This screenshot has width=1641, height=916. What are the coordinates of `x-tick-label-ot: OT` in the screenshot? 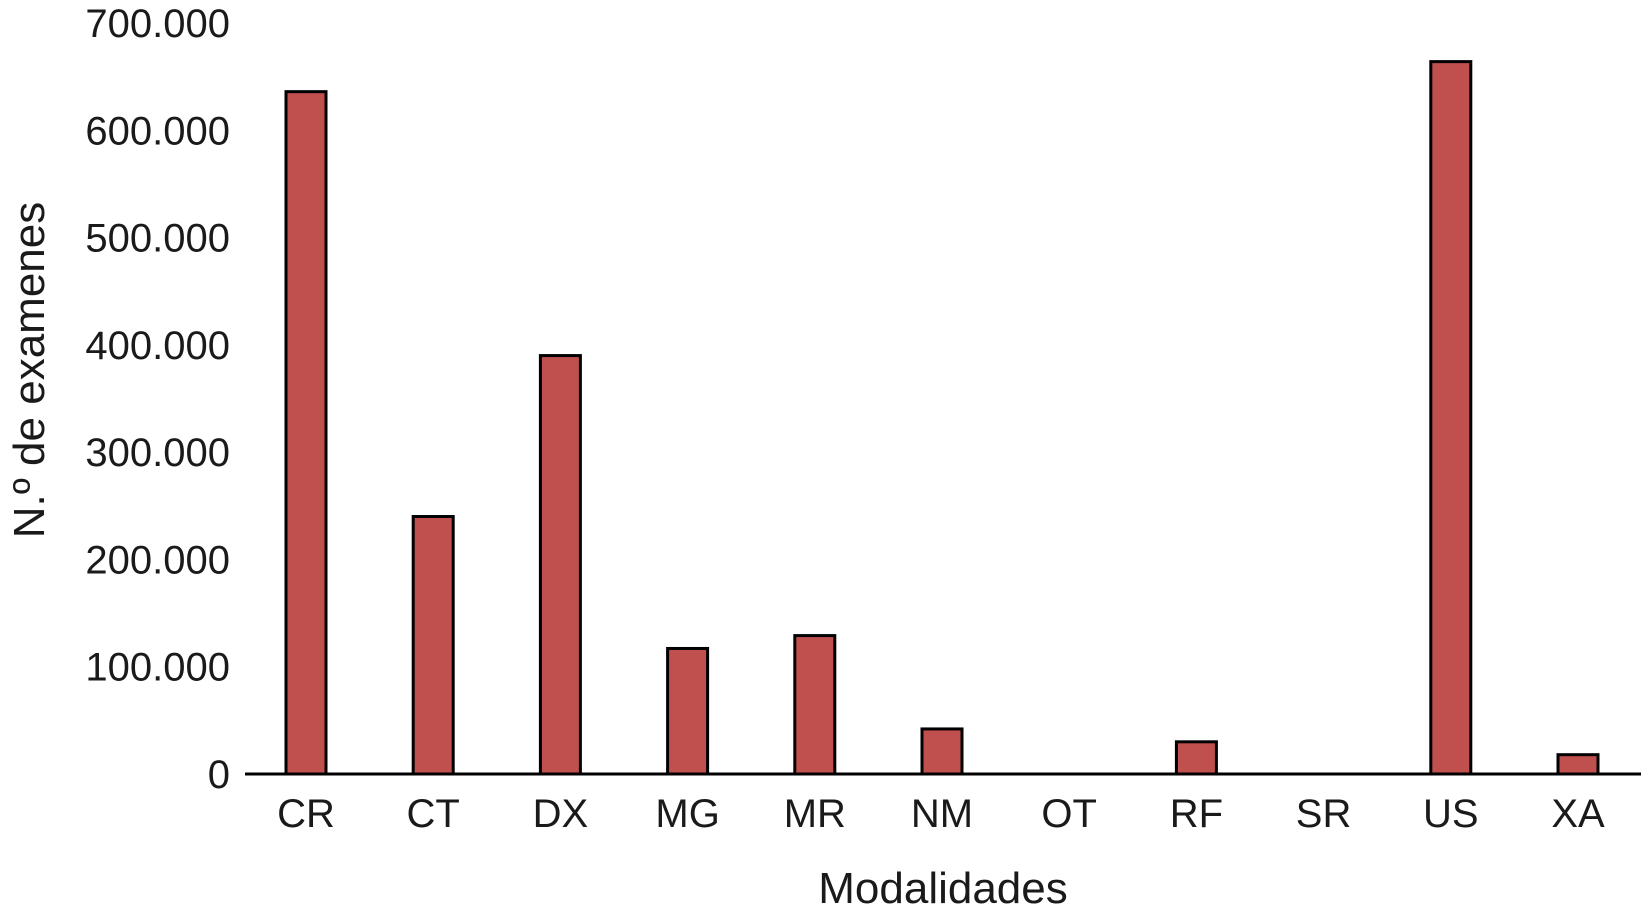 It's located at (1069, 814).